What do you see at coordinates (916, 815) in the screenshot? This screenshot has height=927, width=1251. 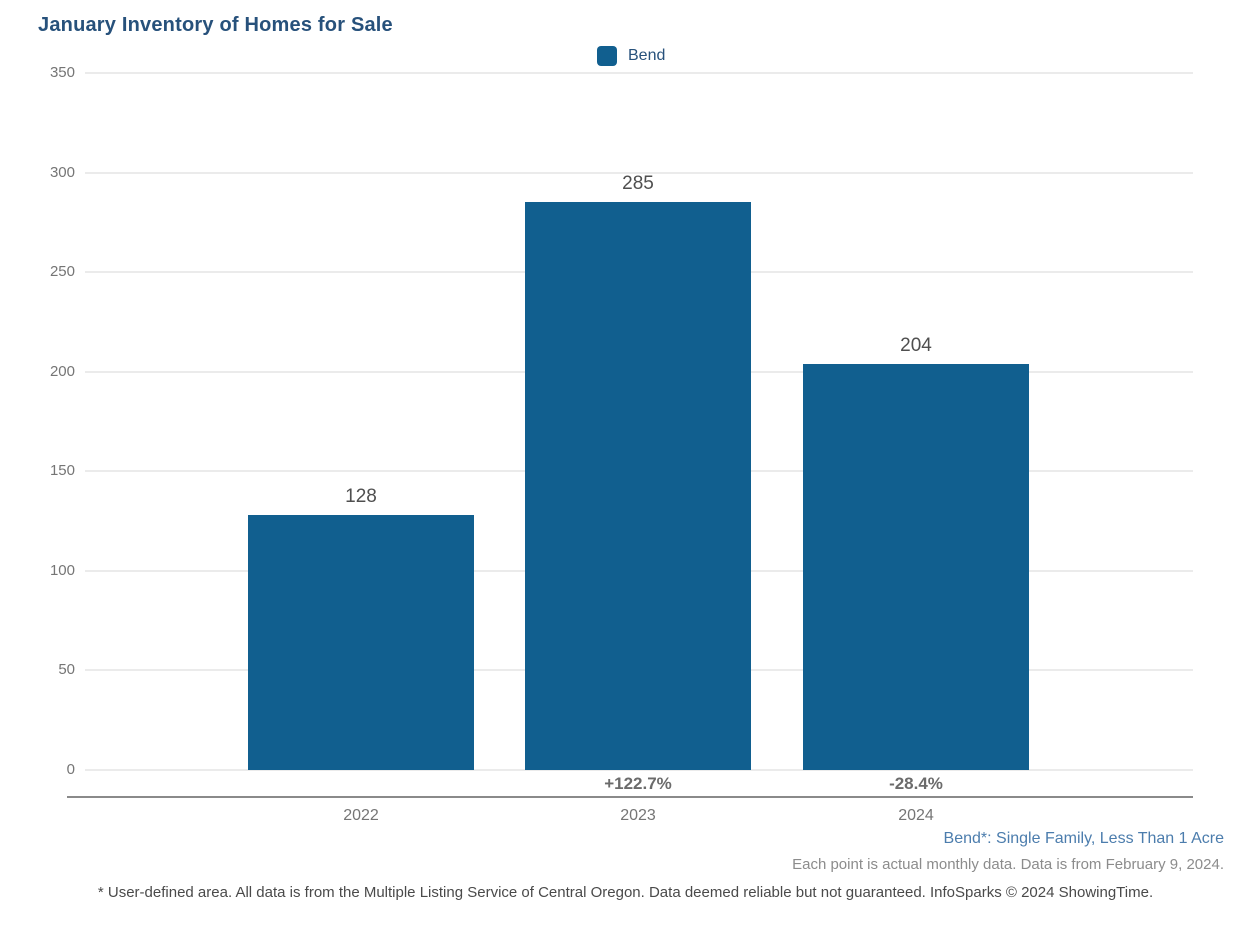 I see `x-axis-label-2024: 2024` at bounding box center [916, 815].